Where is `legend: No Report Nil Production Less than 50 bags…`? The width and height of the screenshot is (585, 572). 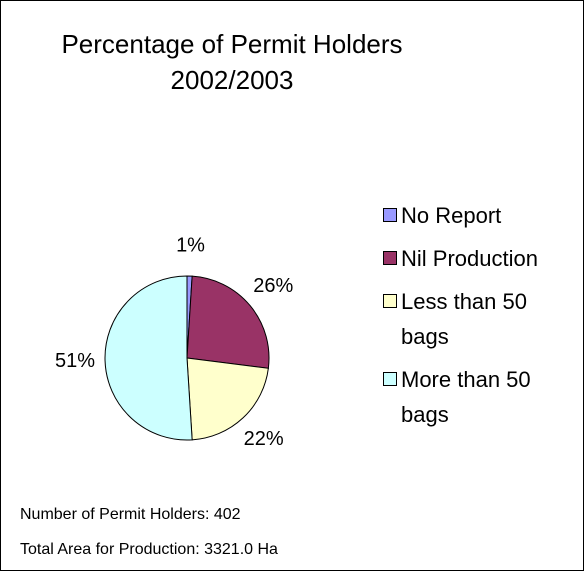 legend: No Report Nil Production Less than 50 bags… is located at coordinates (473, 319).